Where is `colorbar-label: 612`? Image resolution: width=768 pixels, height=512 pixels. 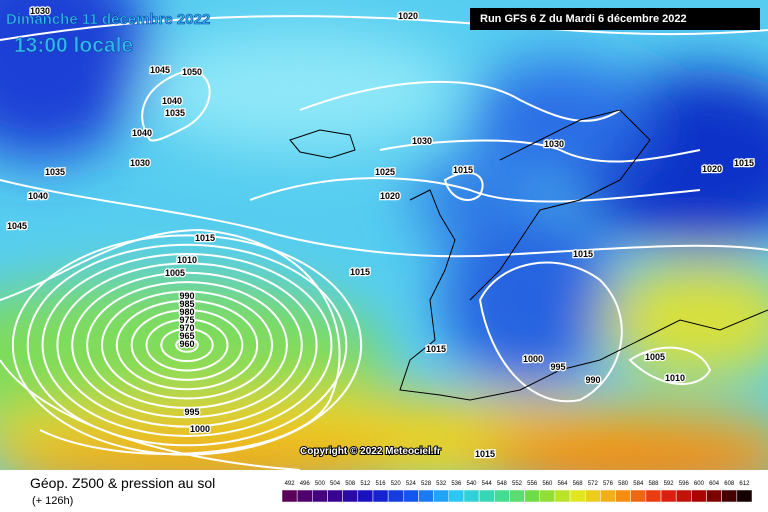
colorbar-label: 612 is located at coordinates (744, 484).